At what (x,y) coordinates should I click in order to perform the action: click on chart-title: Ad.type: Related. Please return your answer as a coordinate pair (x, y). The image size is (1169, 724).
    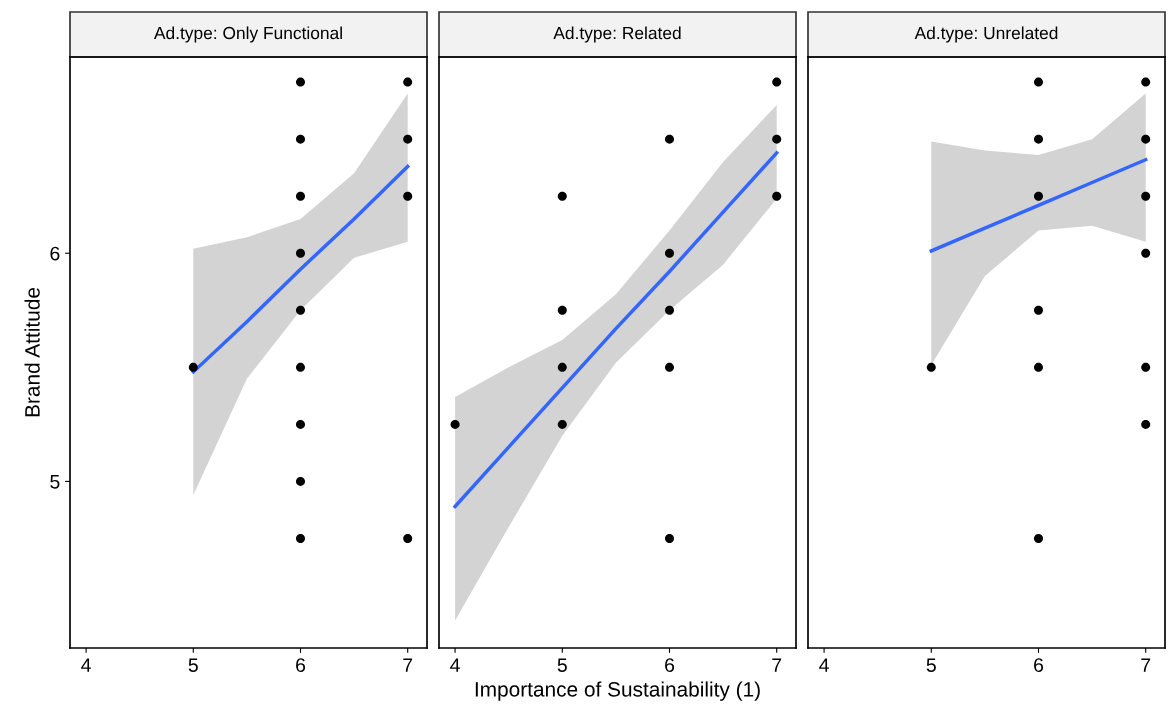
    Looking at the image, I should click on (617, 34).